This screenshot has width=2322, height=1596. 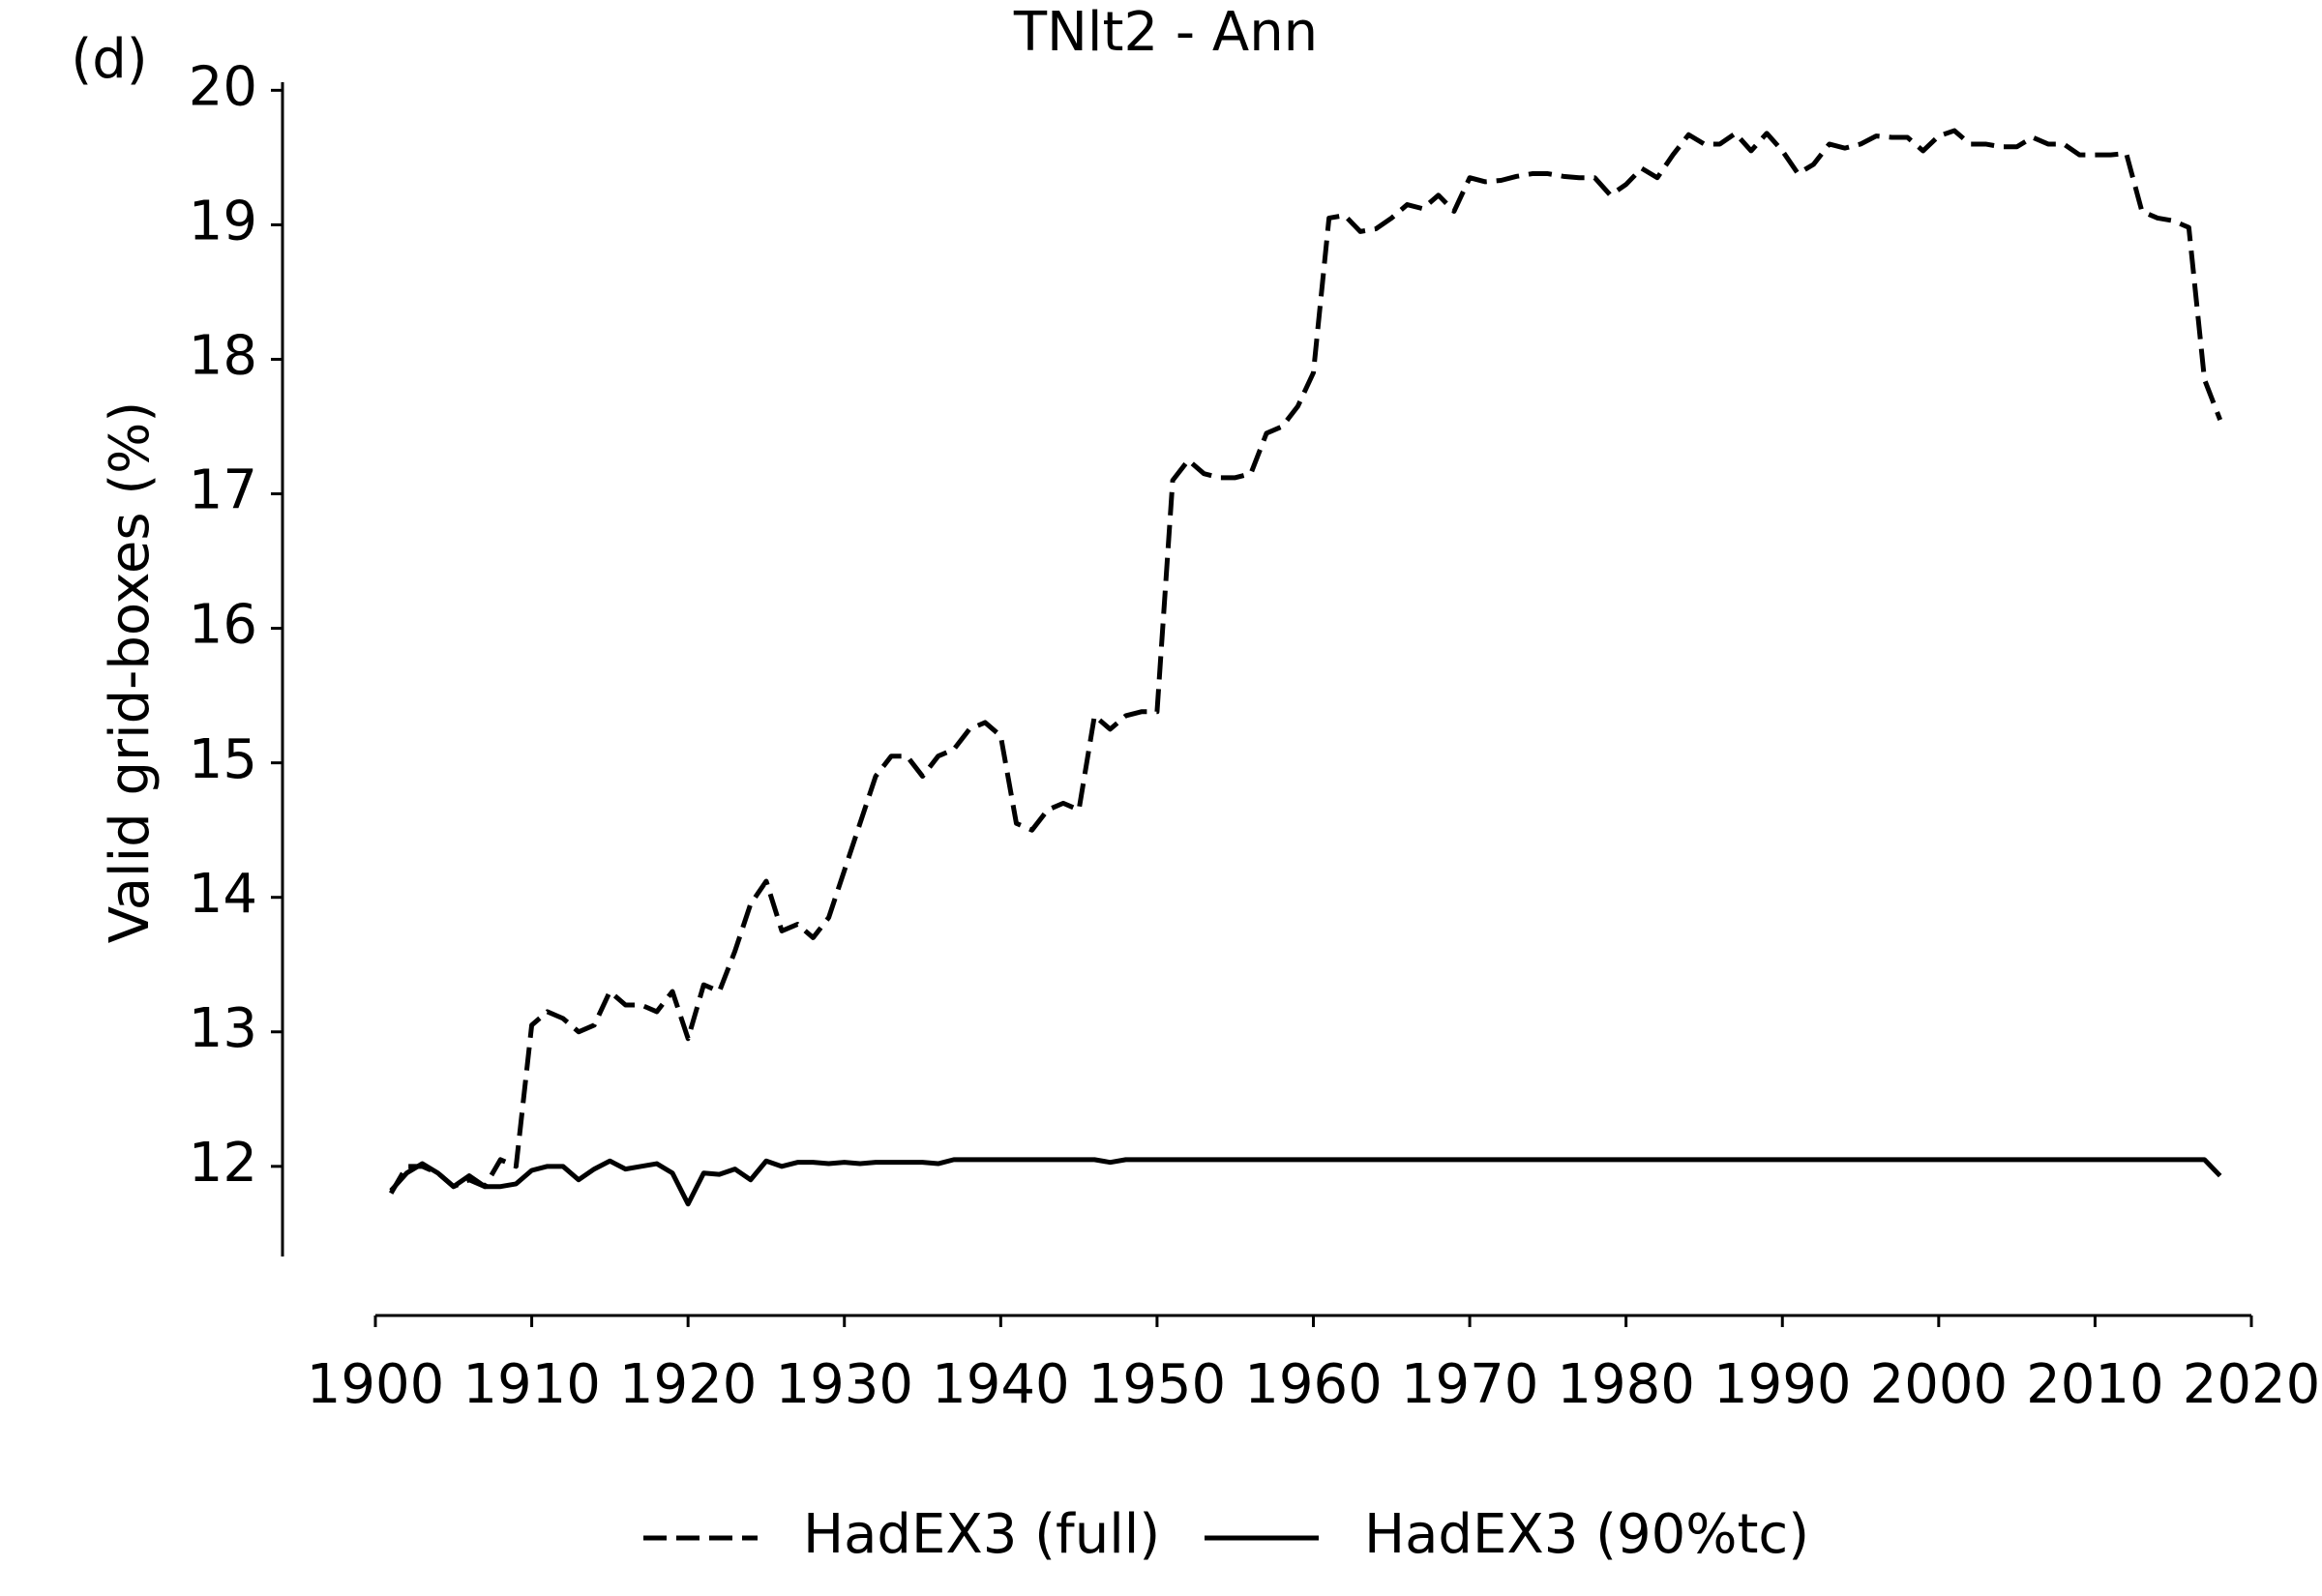 I want to click on y-tick-label: 13, so click(x=223, y=1028).